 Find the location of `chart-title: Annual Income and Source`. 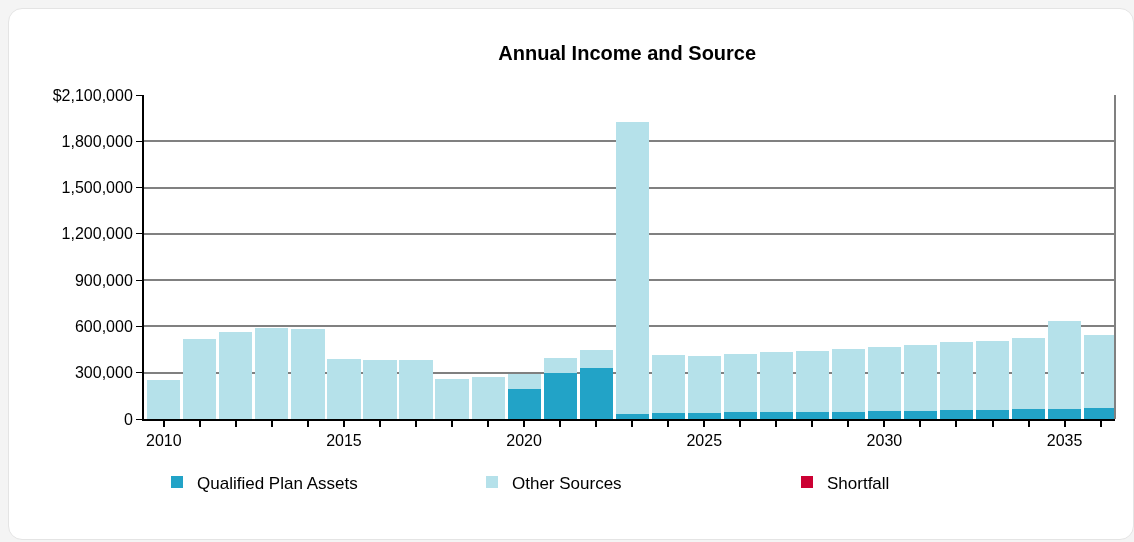

chart-title: Annual Income and Source is located at coordinates (627, 53).